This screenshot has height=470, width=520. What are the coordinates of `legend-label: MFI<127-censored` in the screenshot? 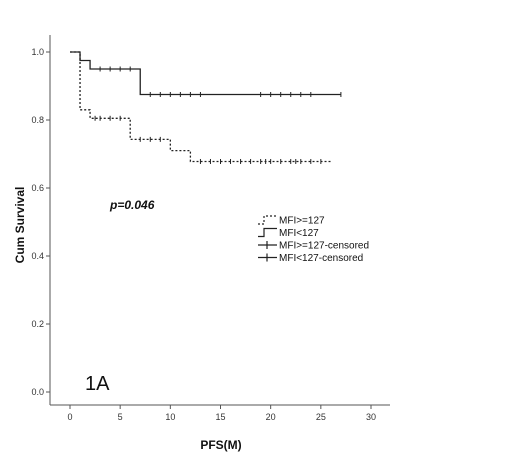 It's located at (321, 258).